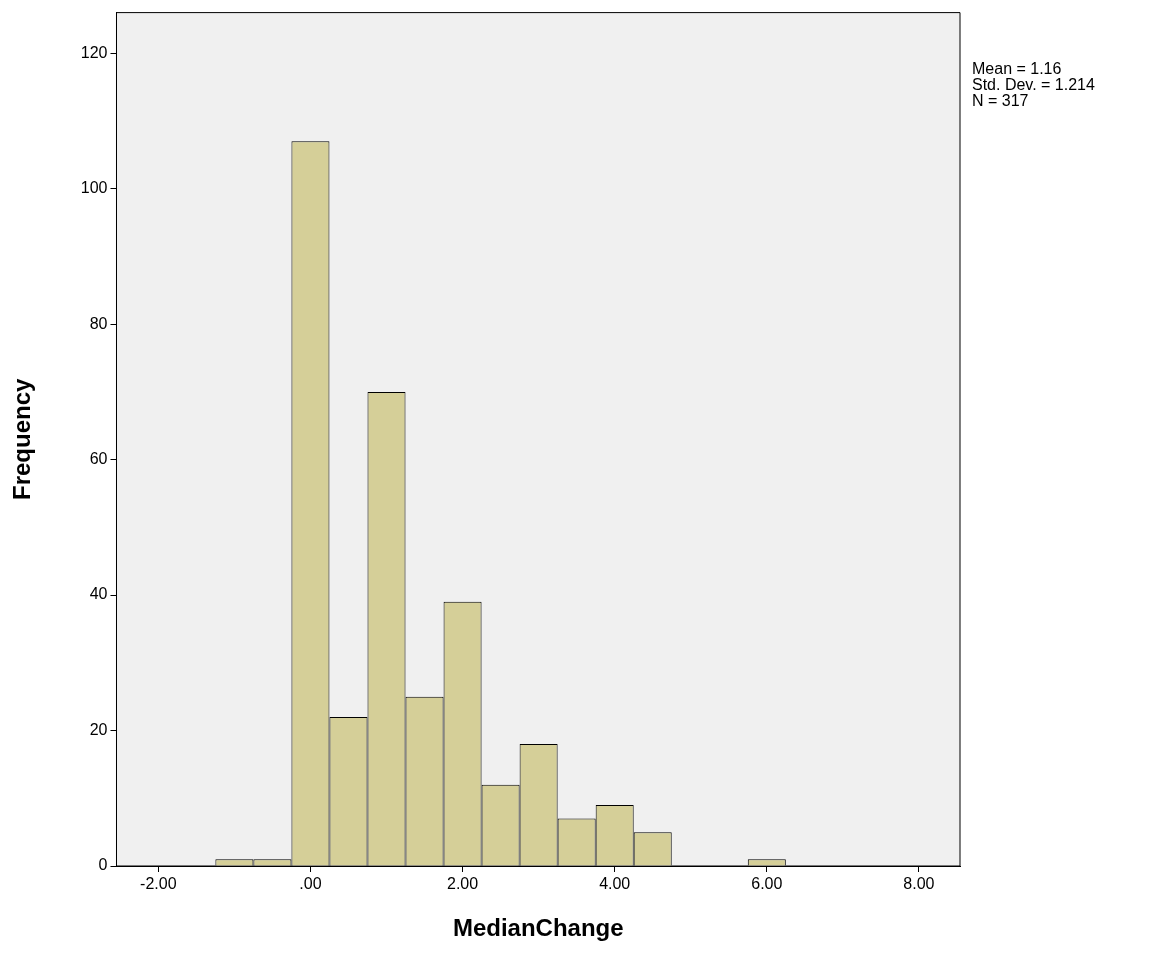  What do you see at coordinates (919, 884) in the screenshot?
I see `x-tick-label: 8.00` at bounding box center [919, 884].